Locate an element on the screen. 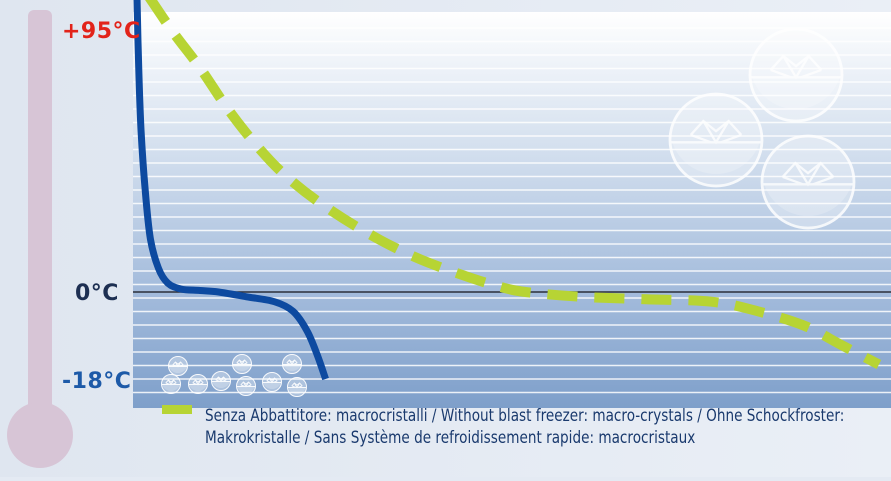 Image resolution: width=891 pixels, height=481 pixels. legend-swatch is located at coordinates (177, 409).